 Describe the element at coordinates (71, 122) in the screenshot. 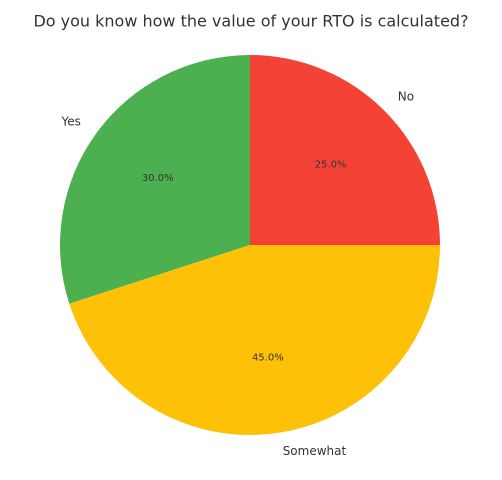

I see `slice-label: Yes` at that location.